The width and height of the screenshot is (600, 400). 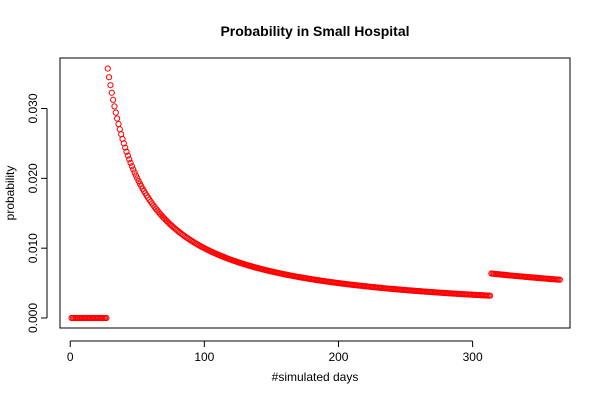 What do you see at coordinates (275, 352) in the screenshot?
I see `x-axis: 0 100 200 300` at bounding box center [275, 352].